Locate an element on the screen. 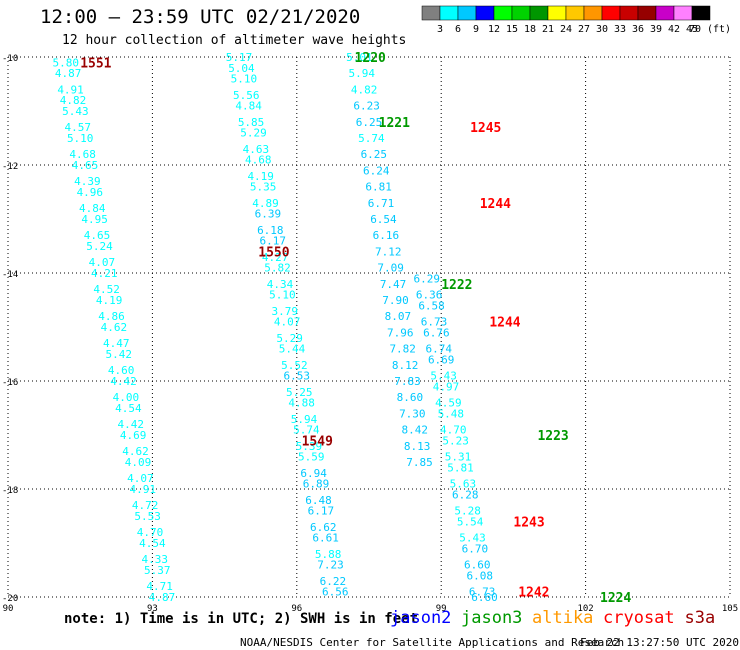 This screenshot has width=740, height=650. swh-point-jason3: 5.82 is located at coordinates (277, 268).